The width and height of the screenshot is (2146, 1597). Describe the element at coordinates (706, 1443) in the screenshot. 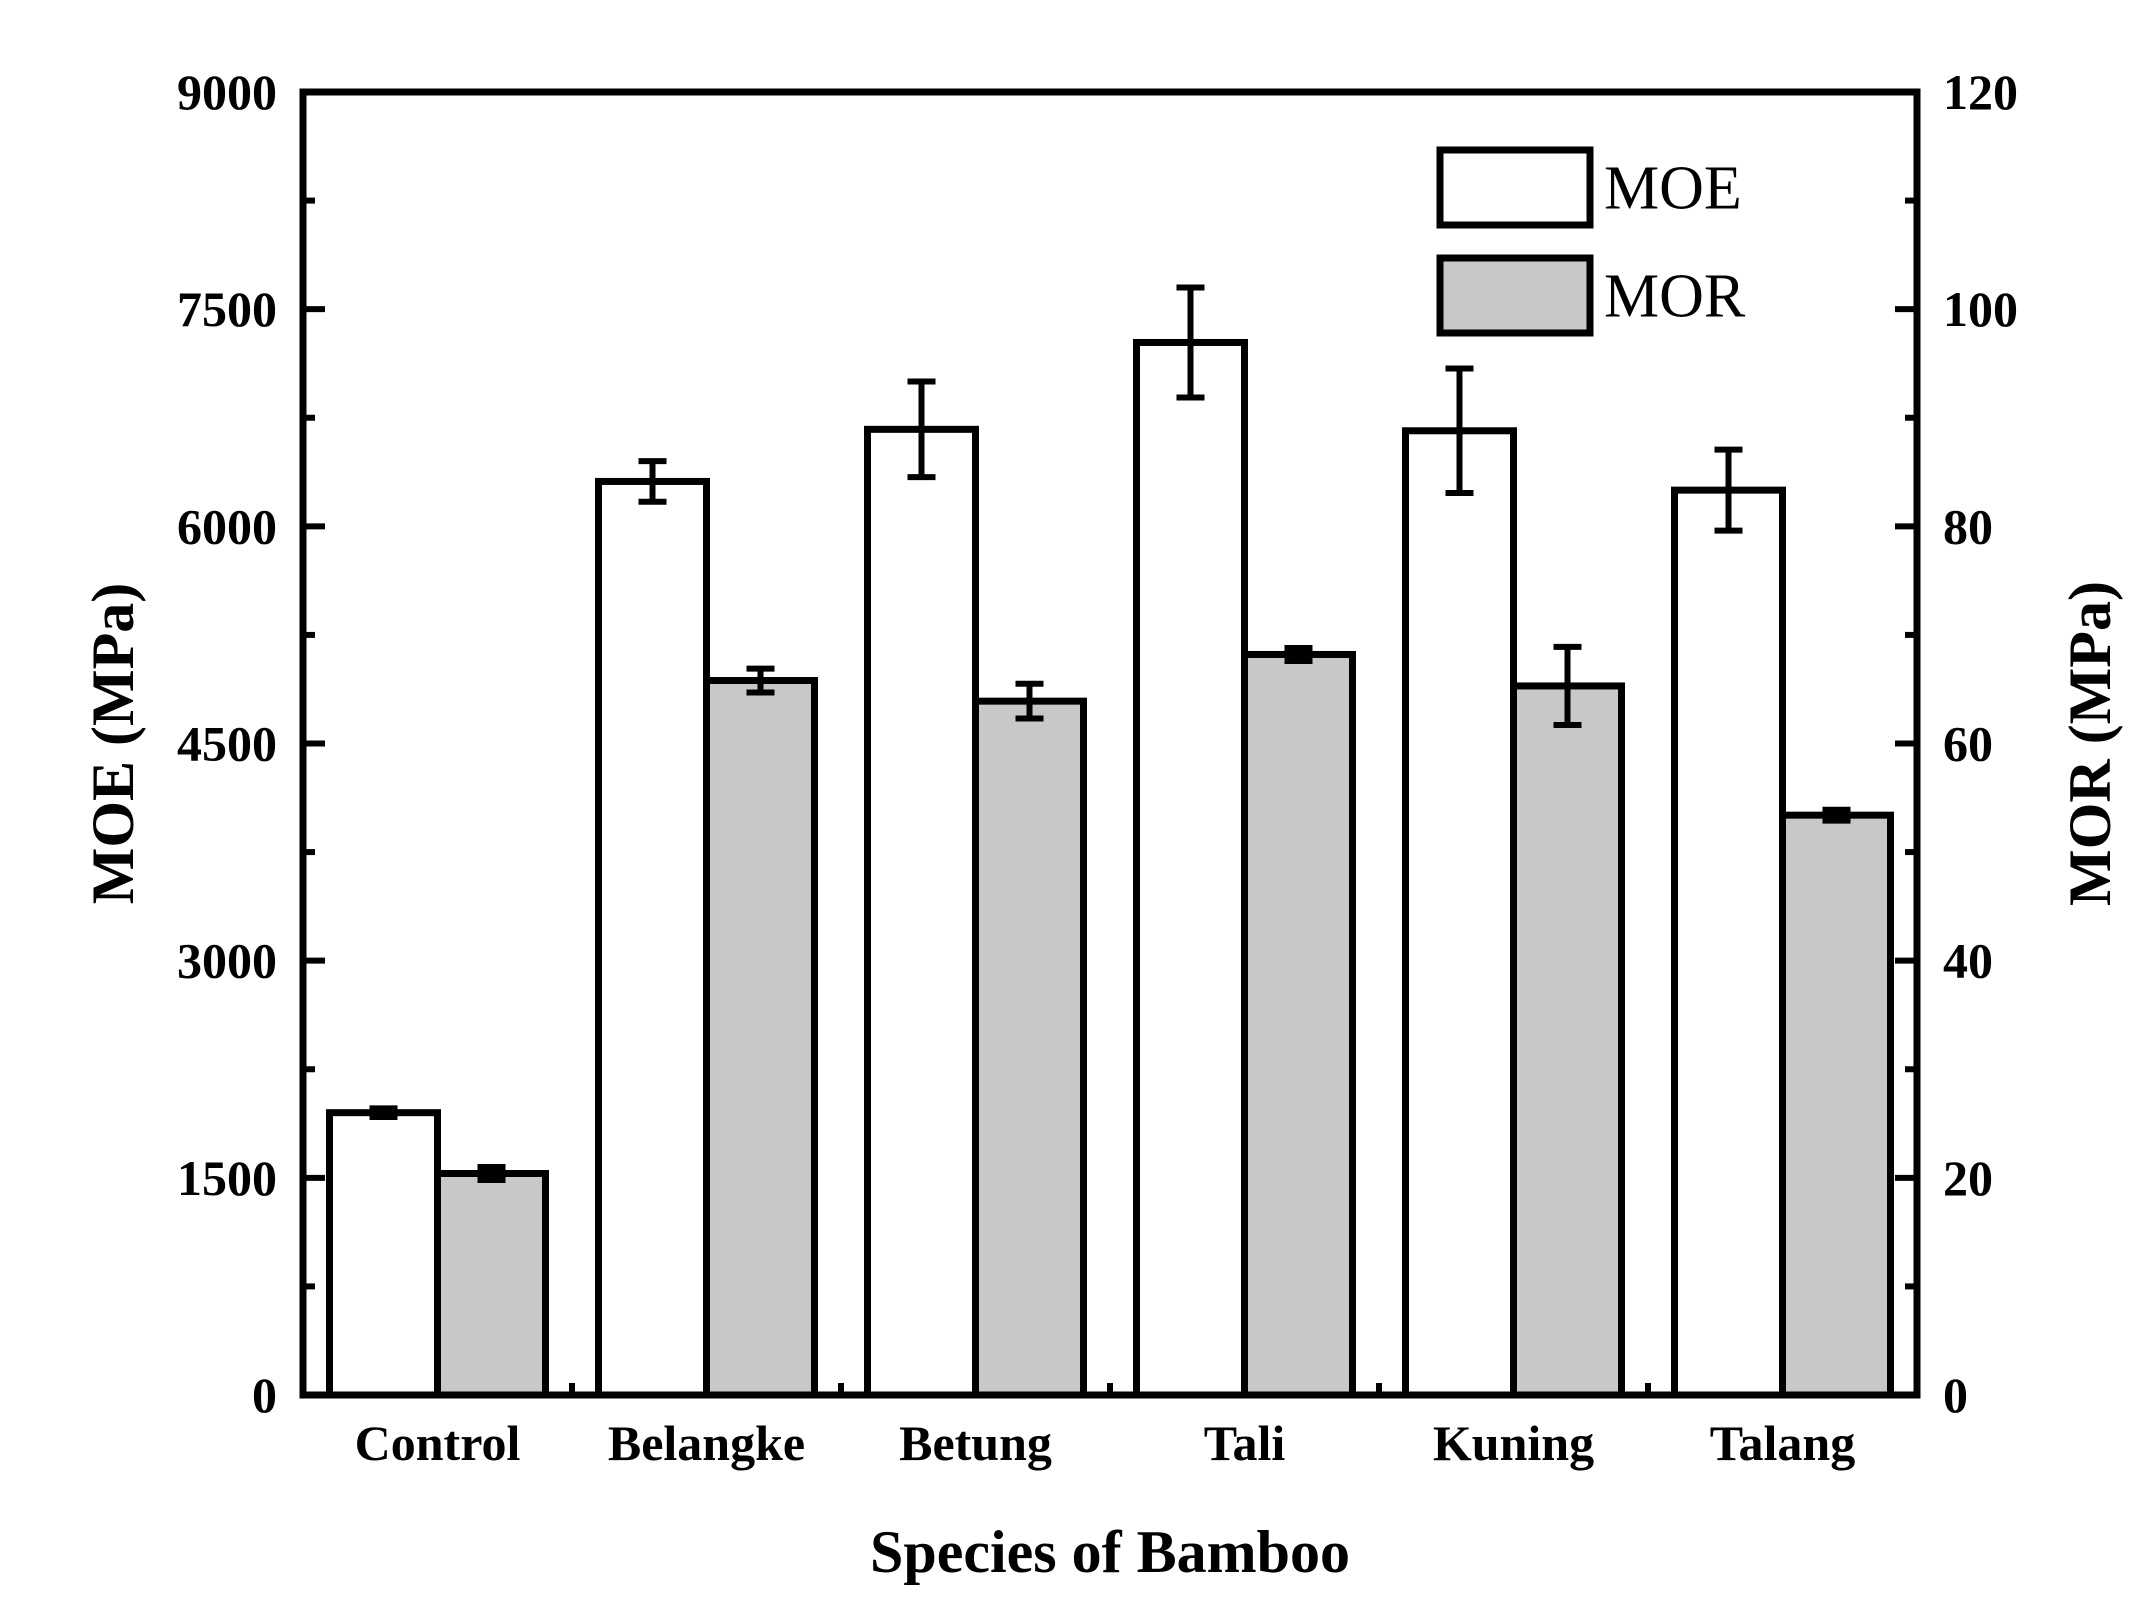

I see `x-tick-label-belangke: Belangke` at that location.